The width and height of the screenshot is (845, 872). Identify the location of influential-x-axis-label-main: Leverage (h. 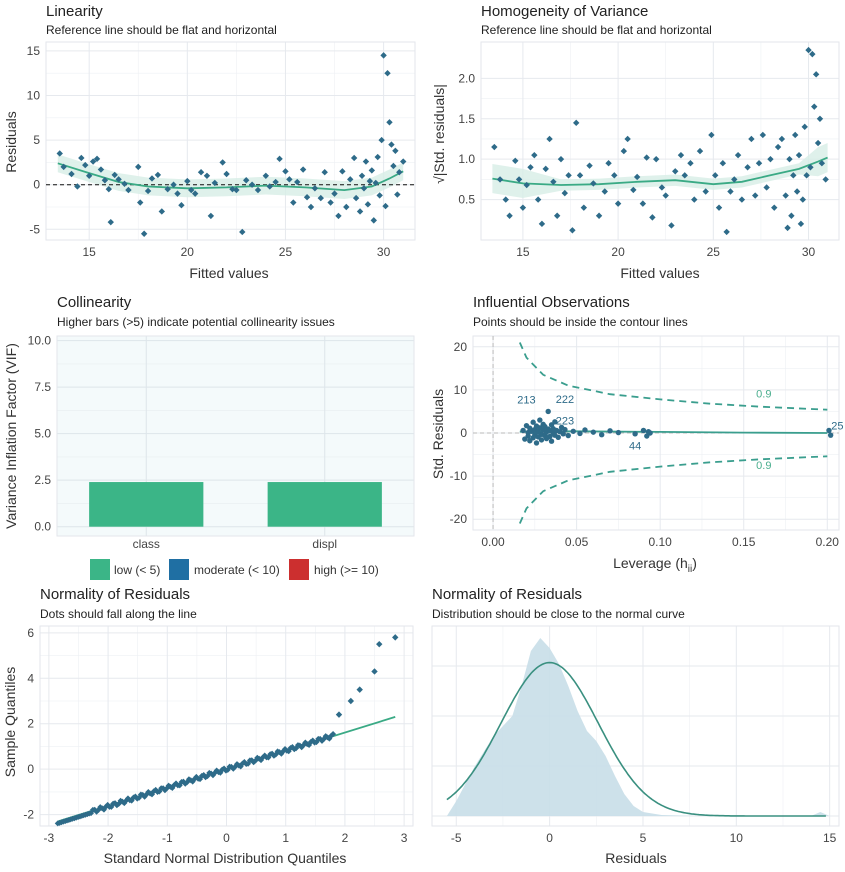
(650, 563).